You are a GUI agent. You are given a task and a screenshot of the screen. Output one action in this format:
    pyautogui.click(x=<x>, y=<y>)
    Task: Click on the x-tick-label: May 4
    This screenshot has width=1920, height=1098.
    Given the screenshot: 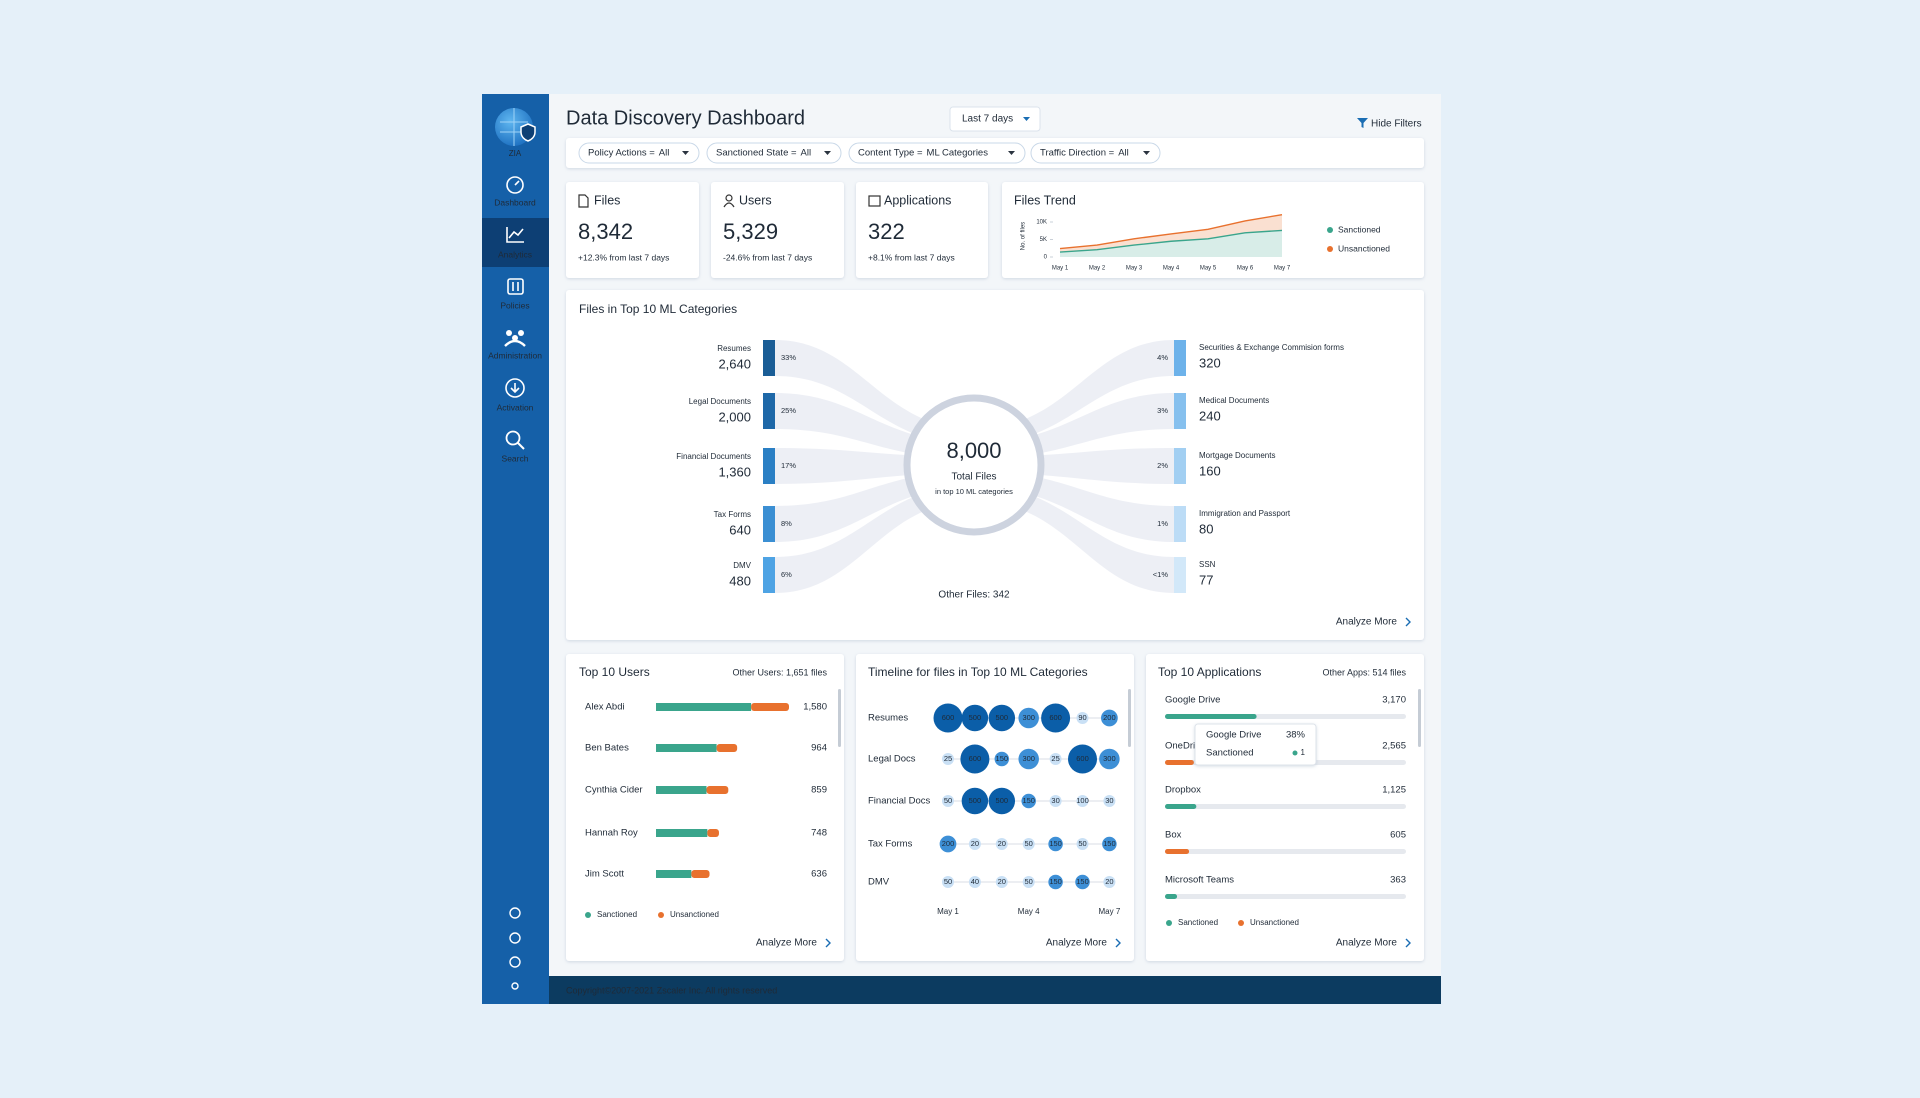 What is the action you would take?
    pyautogui.click(x=1029, y=911)
    